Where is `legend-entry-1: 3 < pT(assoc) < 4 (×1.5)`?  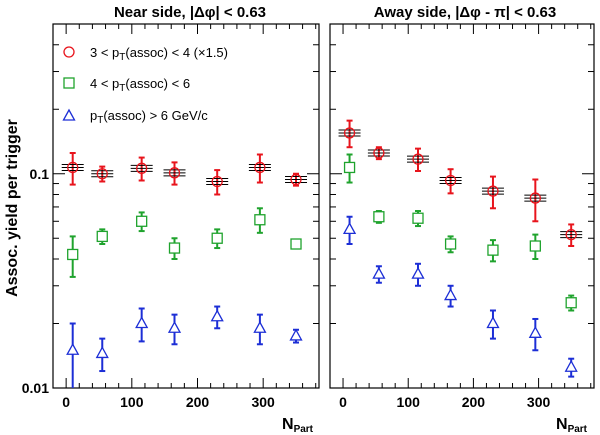
legend-entry-1: 3 < pT(assoc) < 4 (×1.5) is located at coordinates (159, 54).